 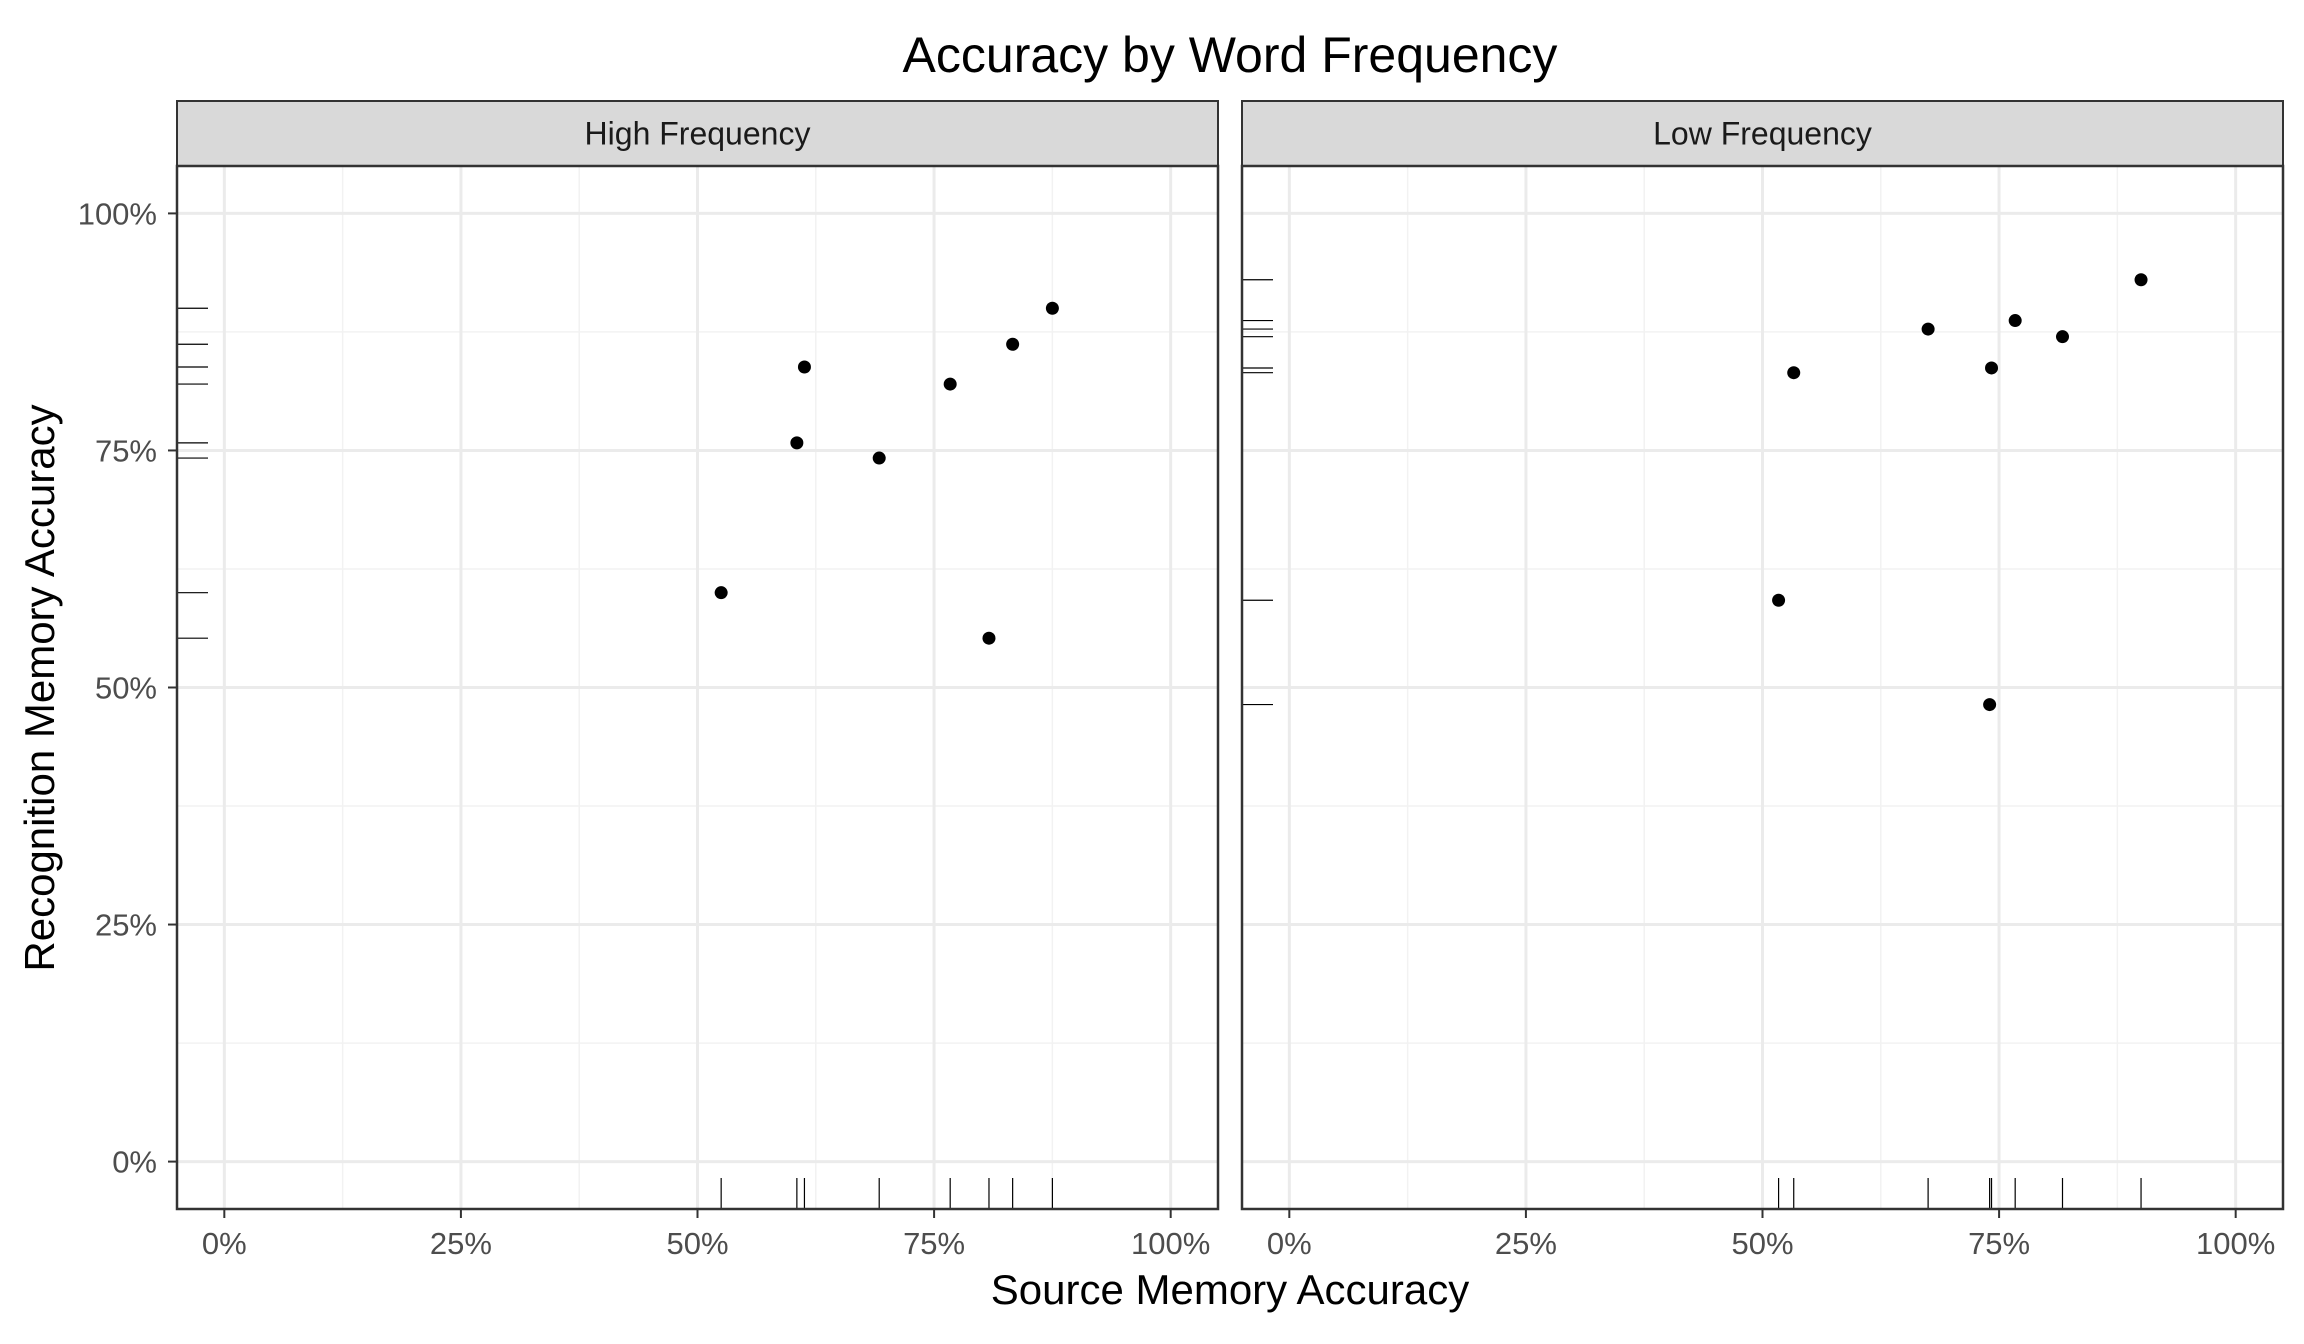 What do you see at coordinates (117, 213) in the screenshot?
I see `y-tick-label: 100%` at bounding box center [117, 213].